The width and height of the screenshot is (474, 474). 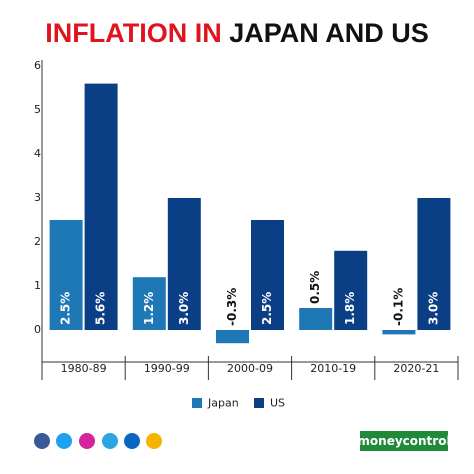 What do you see at coordinates (101, 308) in the screenshot?
I see `value-label: 5.6%` at bounding box center [101, 308].